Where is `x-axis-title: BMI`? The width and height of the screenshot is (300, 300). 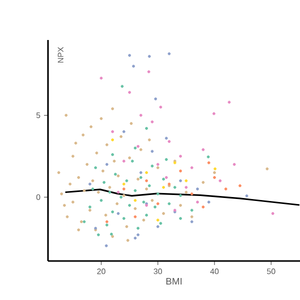 x-axis-title: BMI is located at coordinates (174, 281).